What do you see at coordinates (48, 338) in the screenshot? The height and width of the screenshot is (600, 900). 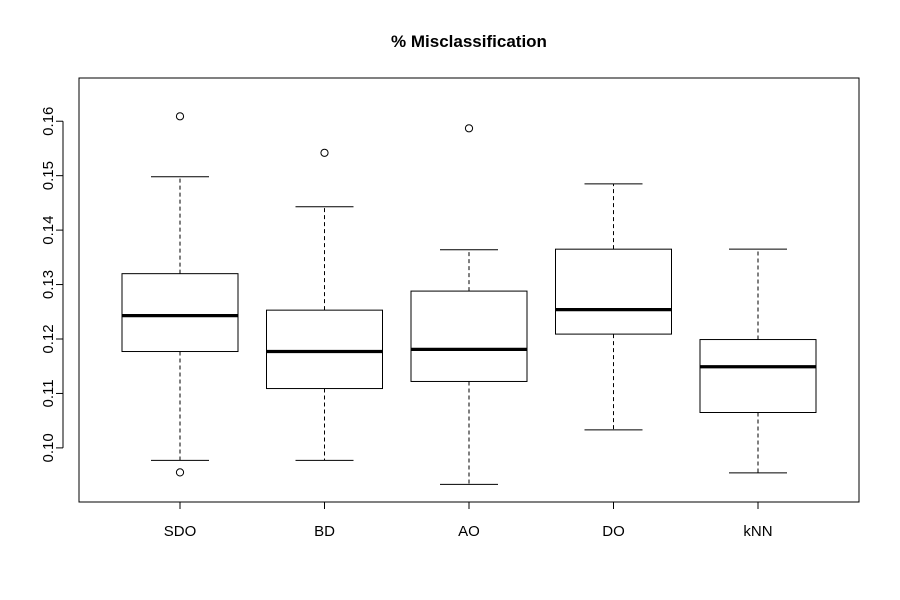 I see `y-tick-label: 0.12` at bounding box center [48, 338].